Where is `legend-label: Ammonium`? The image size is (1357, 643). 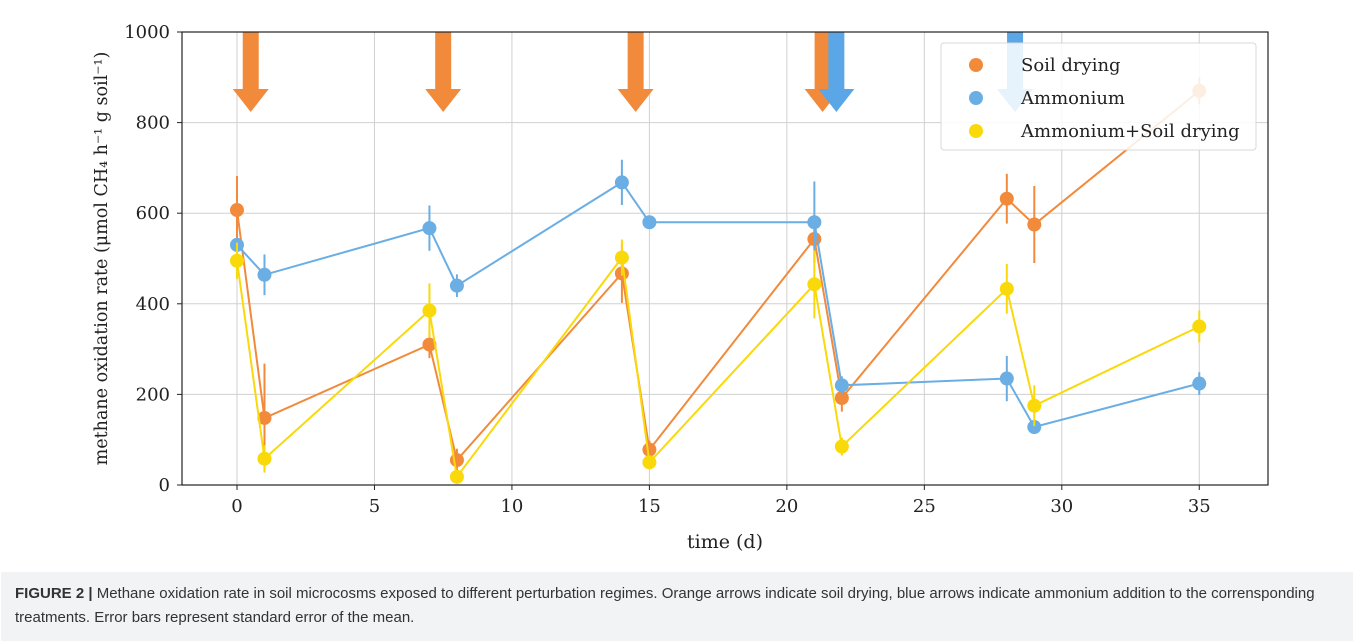
legend-label: Ammonium is located at coordinates (1072, 98).